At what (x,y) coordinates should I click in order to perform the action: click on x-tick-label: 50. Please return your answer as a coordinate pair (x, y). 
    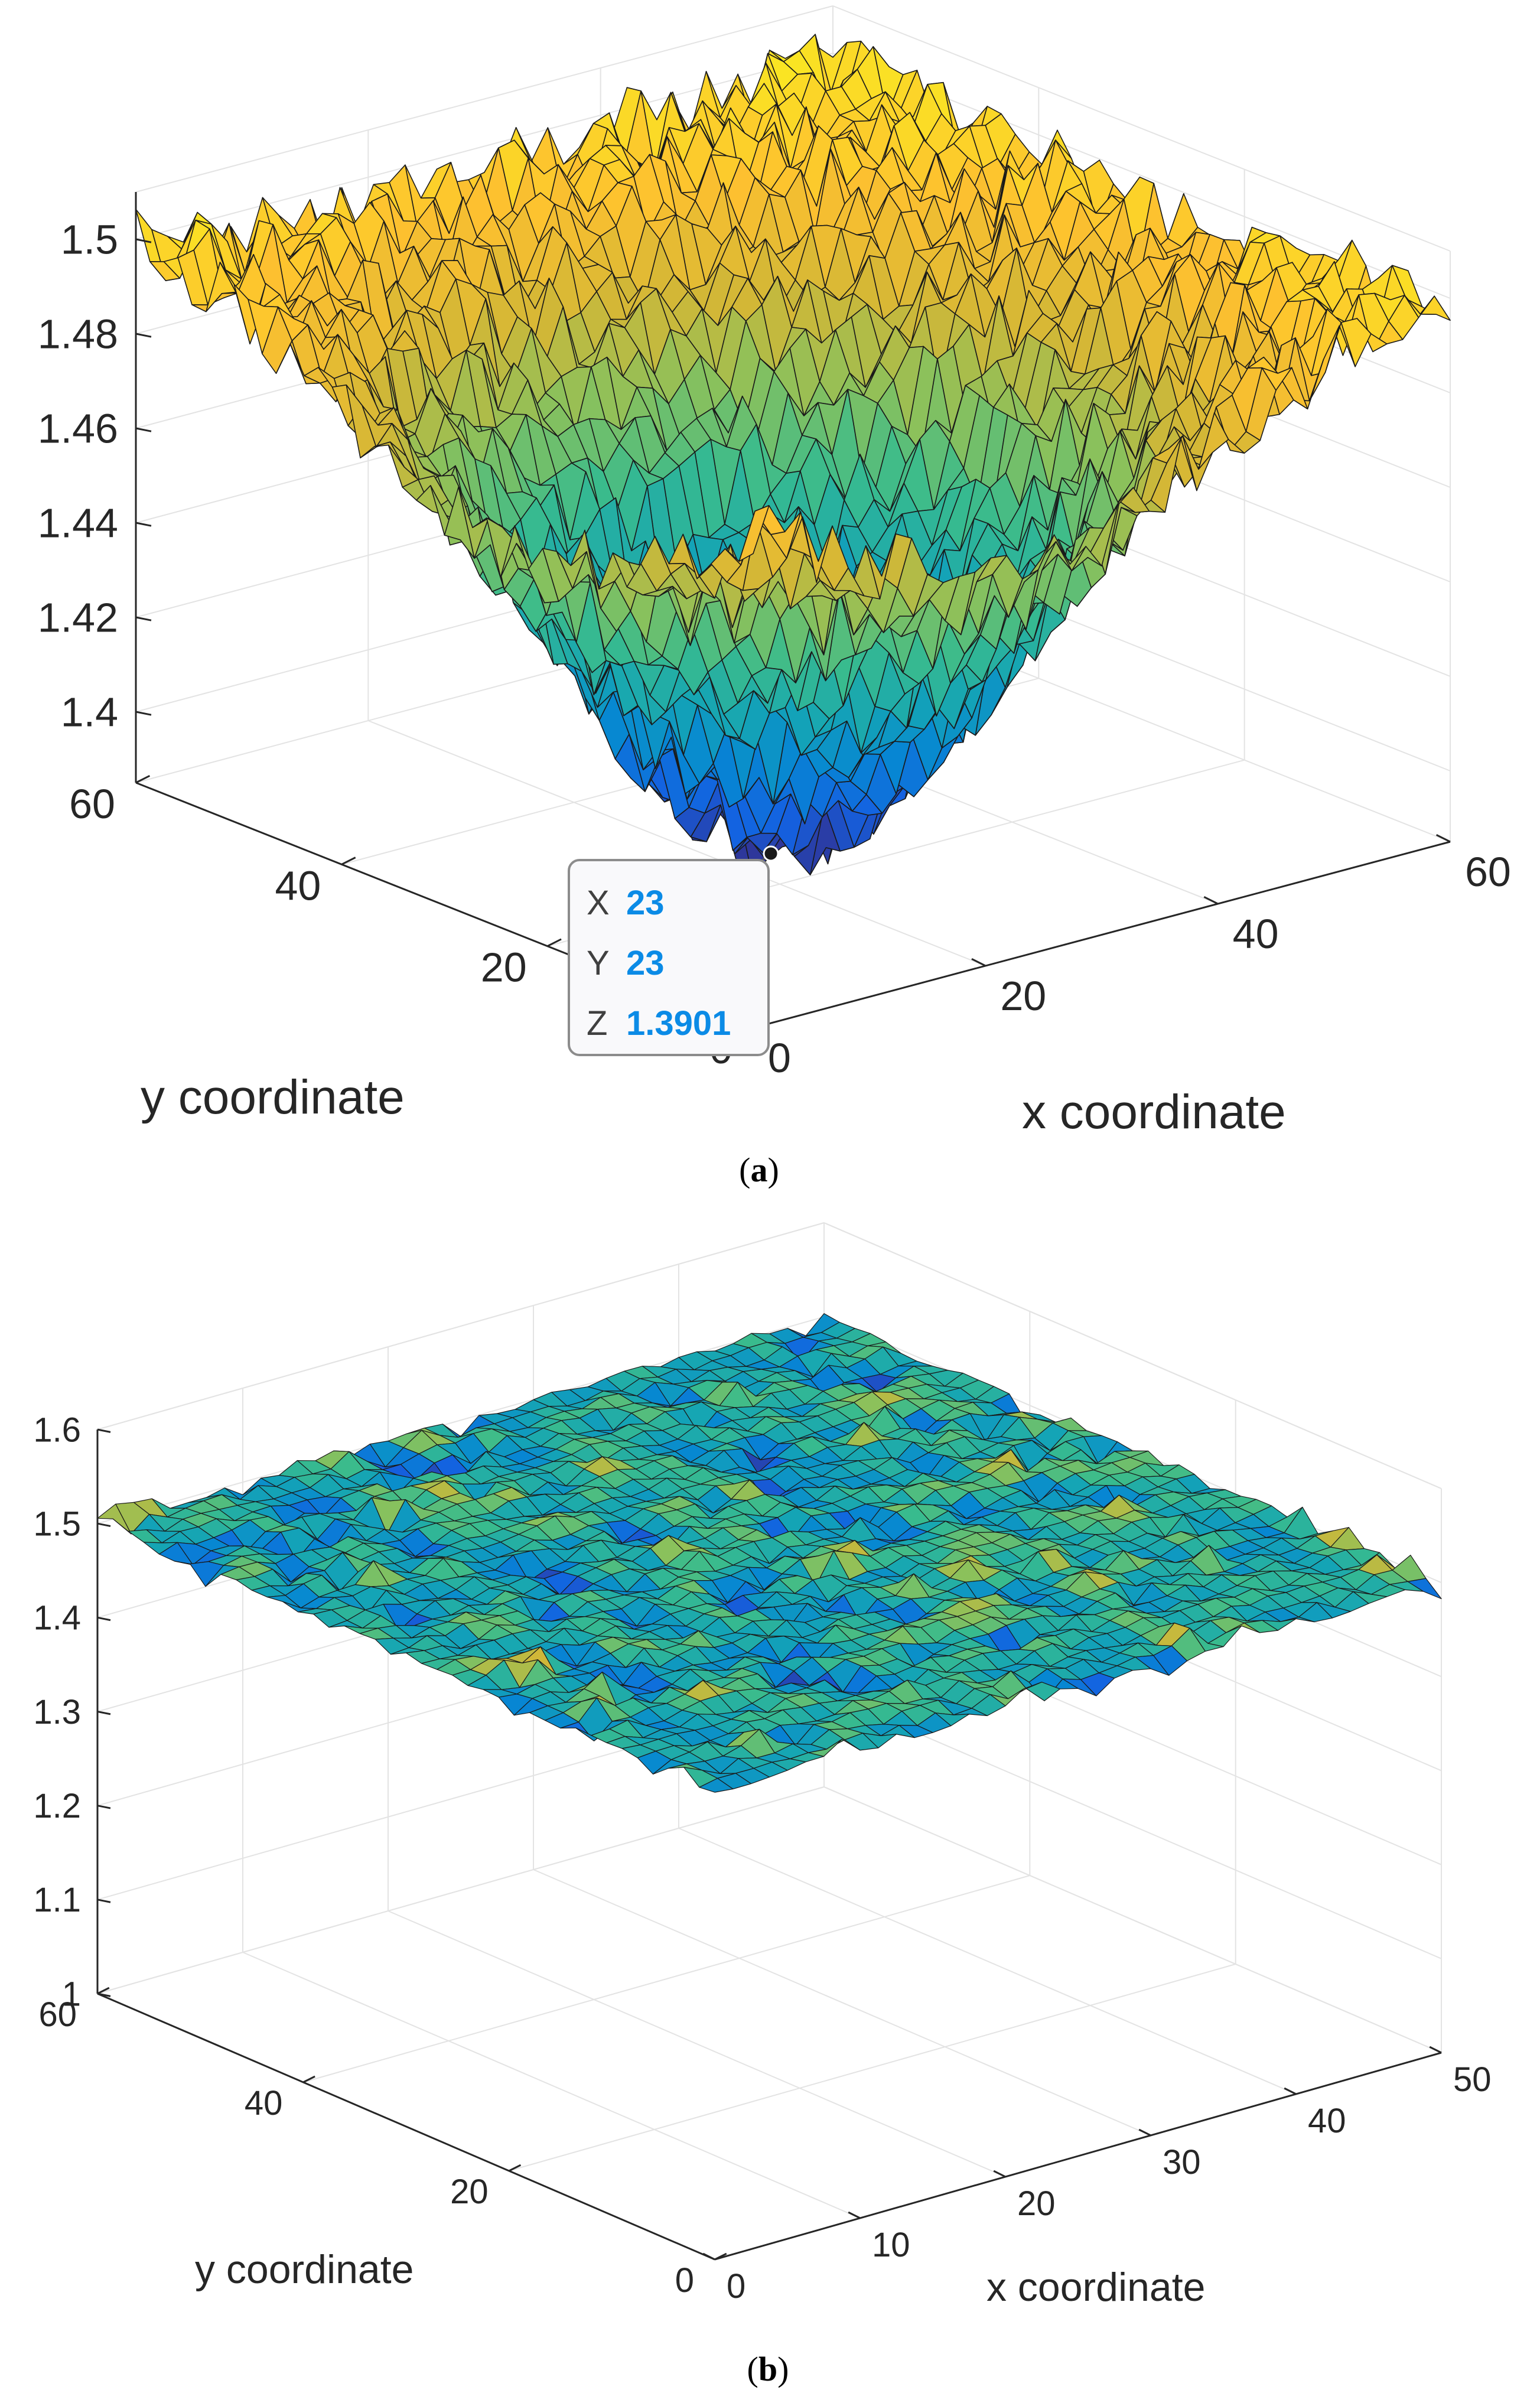
    Looking at the image, I should click on (1472, 2079).